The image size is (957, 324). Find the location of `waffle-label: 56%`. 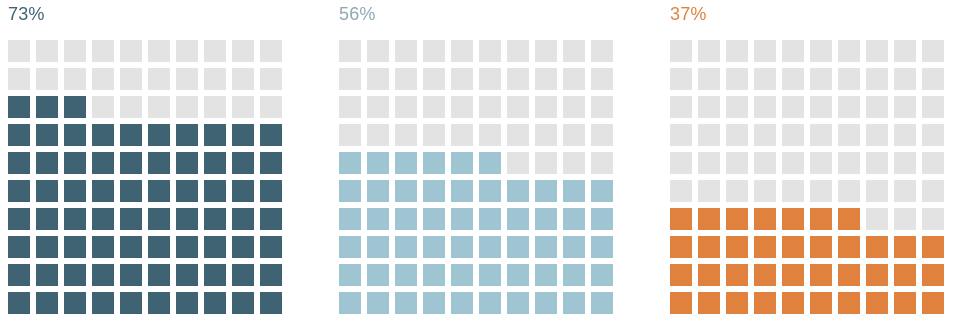

waffle-label: 56% is located at coordinates (357, 14).